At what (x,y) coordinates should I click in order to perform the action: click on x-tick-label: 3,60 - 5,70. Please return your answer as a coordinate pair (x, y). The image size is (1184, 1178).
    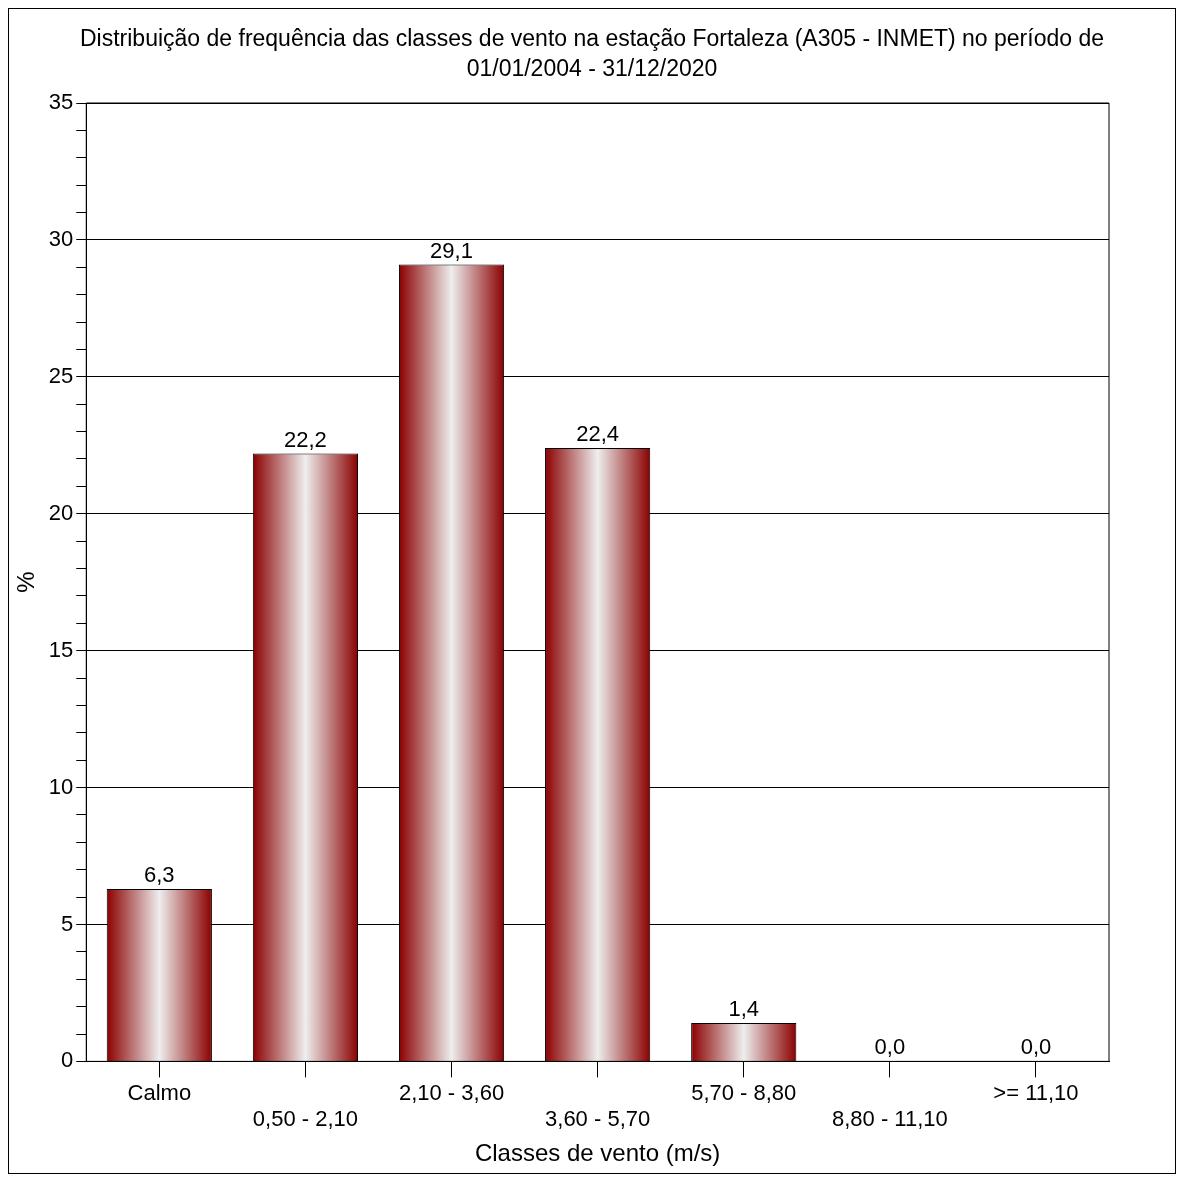
    Looking at the image, I should click on (598, 1119).